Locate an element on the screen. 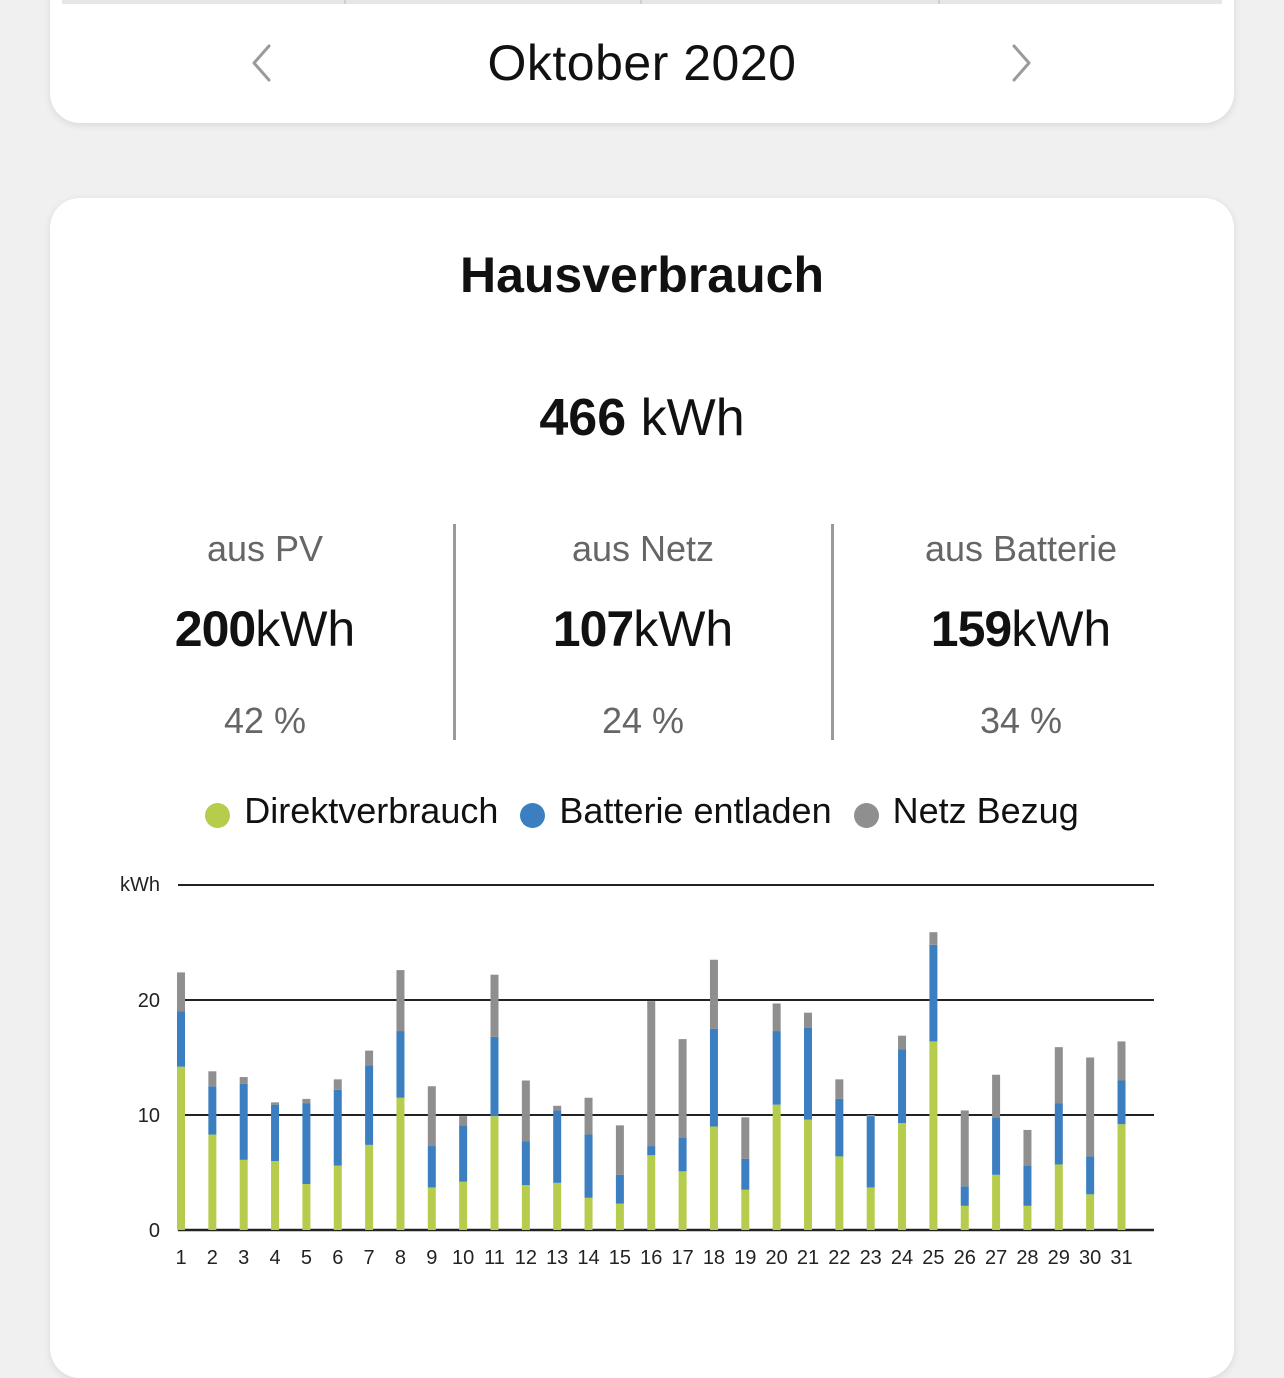 The image size is (1284, 1378). x-tick-label: 22 is located at coordinates (839, 1258).